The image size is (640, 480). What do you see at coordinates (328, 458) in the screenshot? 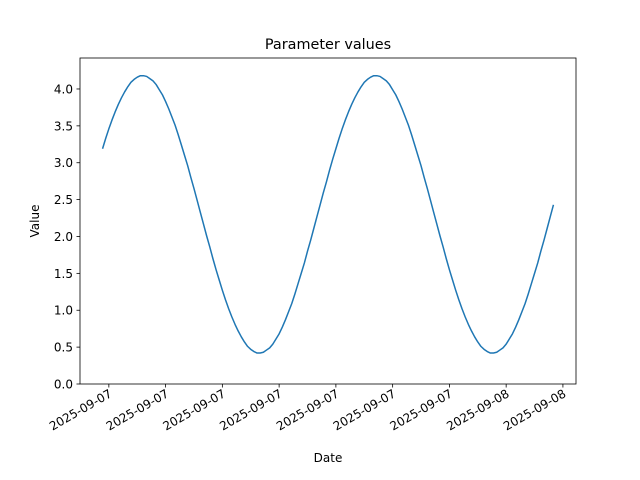
I see `x-axis-label: Date` at bounding box center [328, 458].